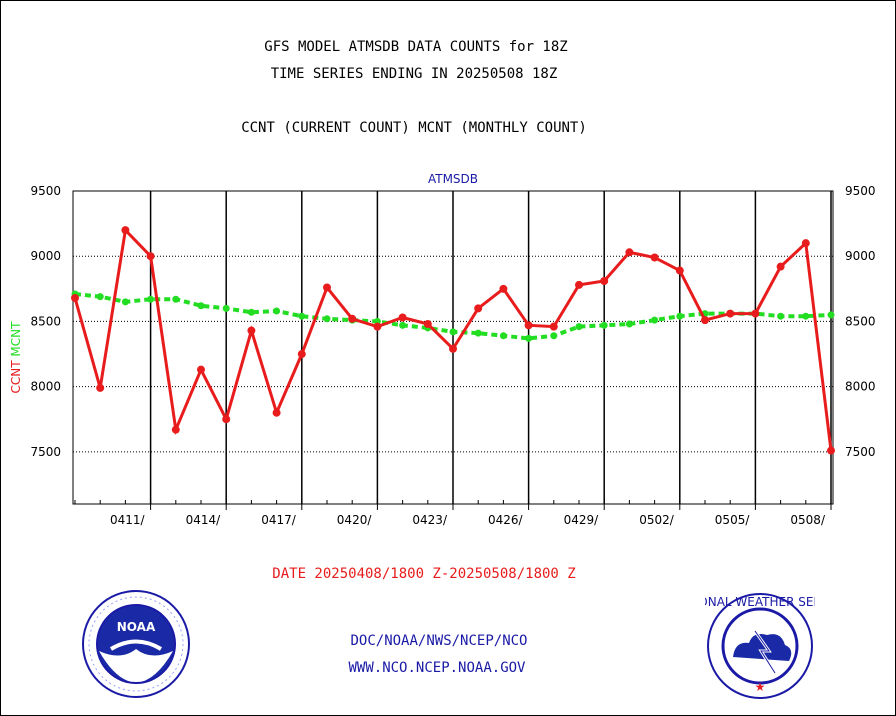 This screenshot has height=716, width=896. Describe the element at coordinates (860, 191) in the screenshot. I see `y-tick-label-right: 9500` at that location.